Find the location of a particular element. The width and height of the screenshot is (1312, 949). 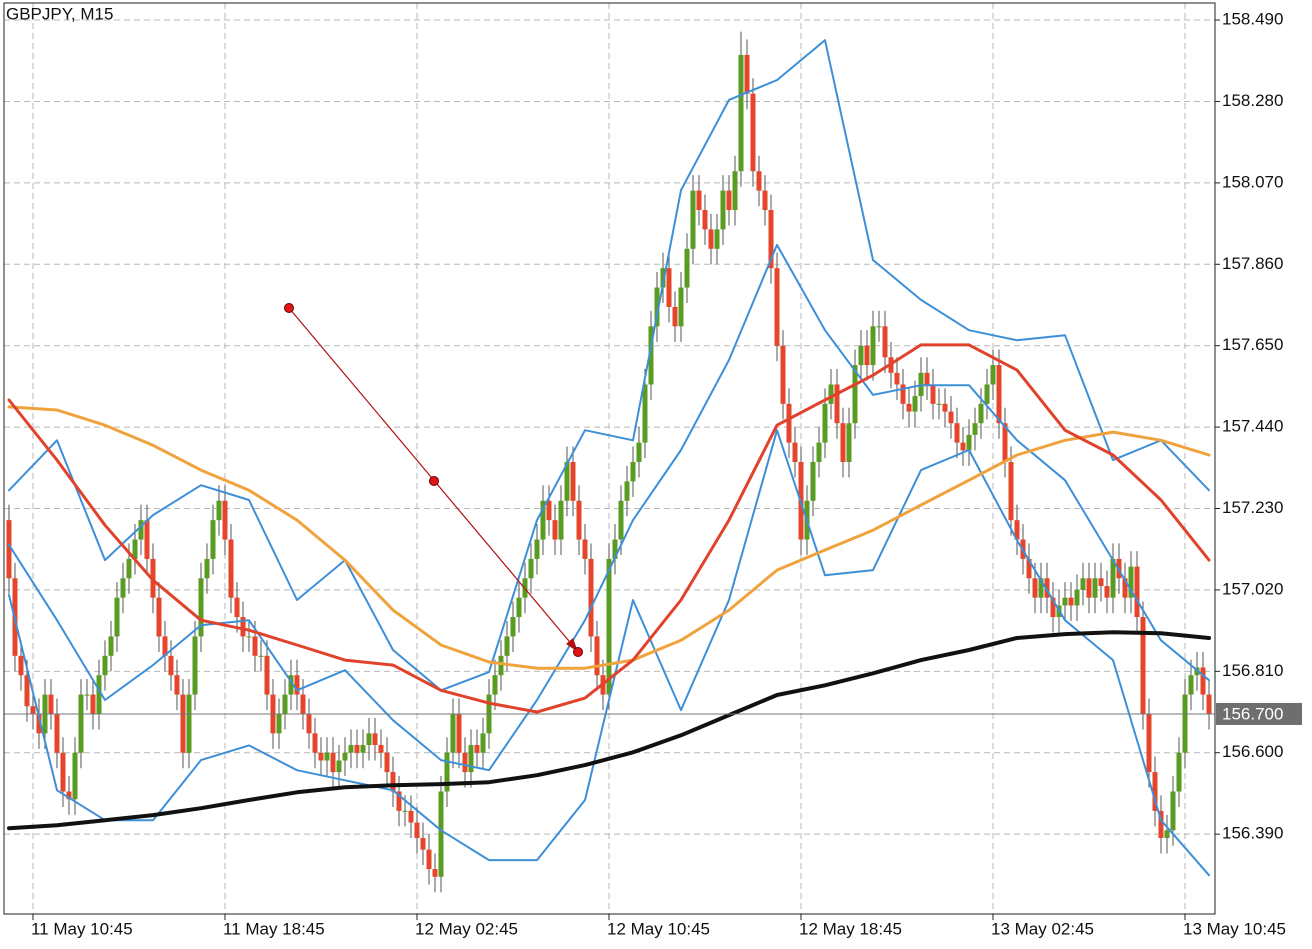

y-tick-label: 157.020 is located at coordinates (1252, 588).